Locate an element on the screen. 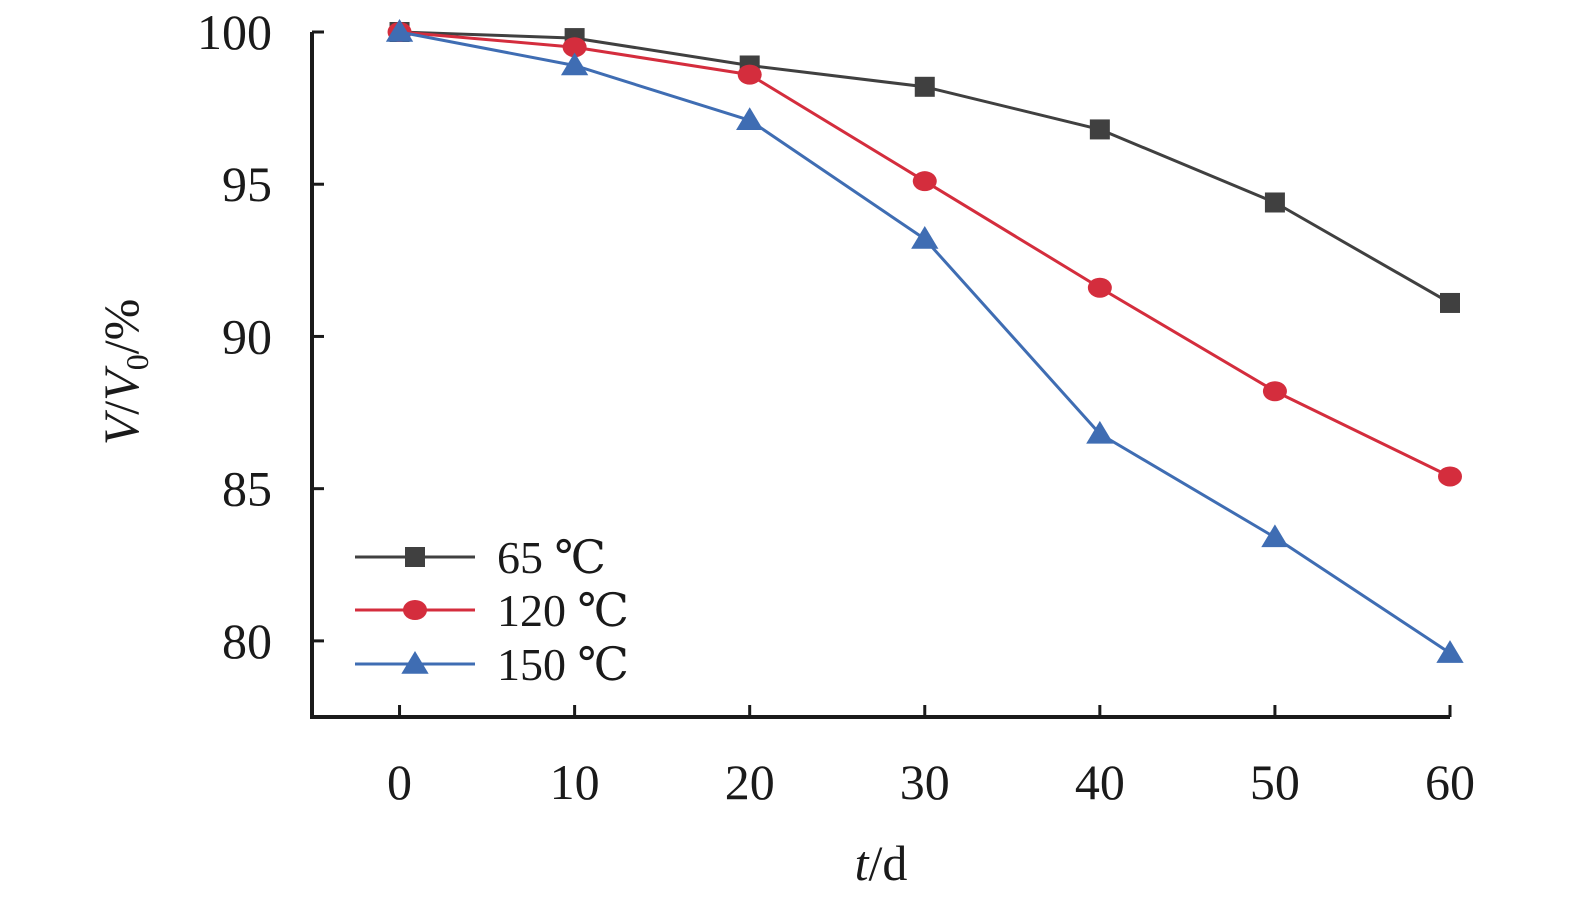  legend-label: 120 ℃ is located at coordinates (563, 610).